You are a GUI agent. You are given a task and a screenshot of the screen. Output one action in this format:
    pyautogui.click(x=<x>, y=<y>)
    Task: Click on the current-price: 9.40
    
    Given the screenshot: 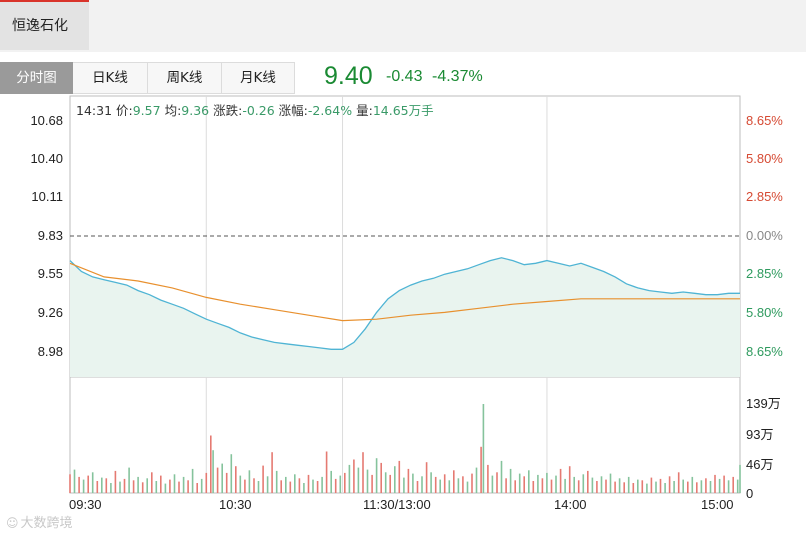 What is the action you would take?
    pyautogui.click(x=348, y=76)
    